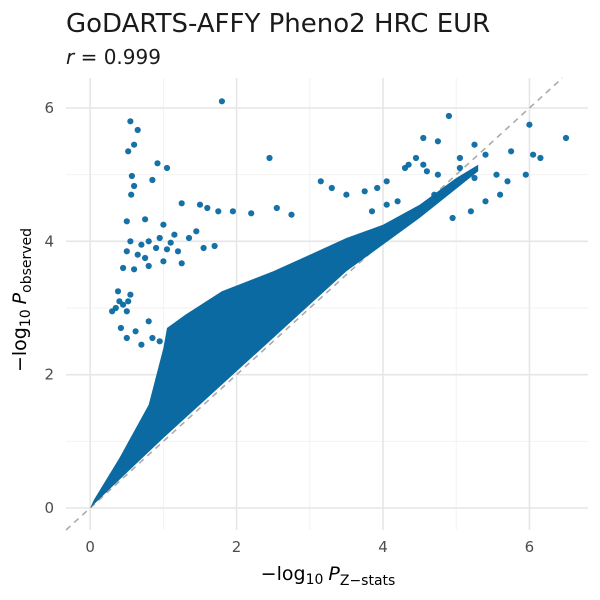 The image size is (600, 600). Describe the element at coordinates (71, 57) in the screenshot. I see `subtitle-variable: r` at that location.